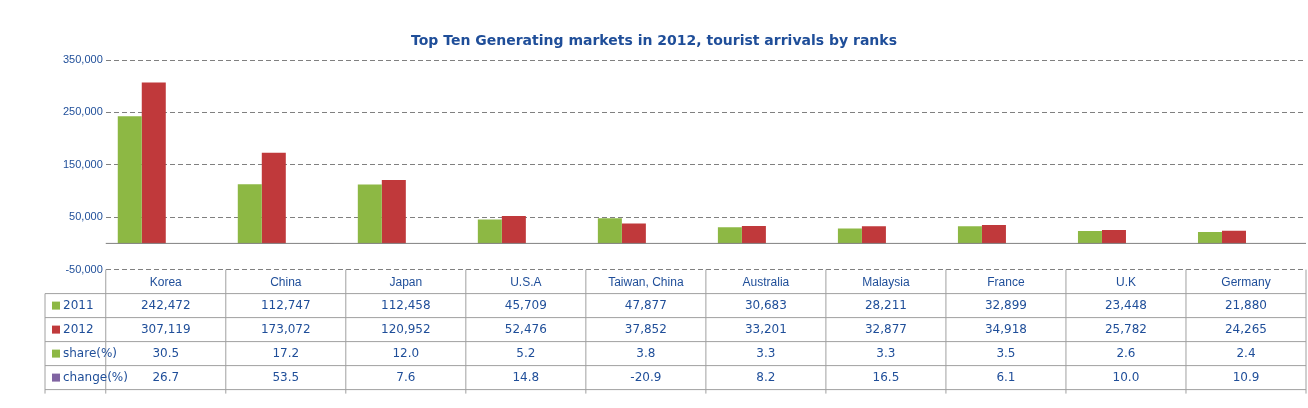 This screenshot has width=1308, height=408. I want to click on data-label: 2.6, so click(1126, 352).